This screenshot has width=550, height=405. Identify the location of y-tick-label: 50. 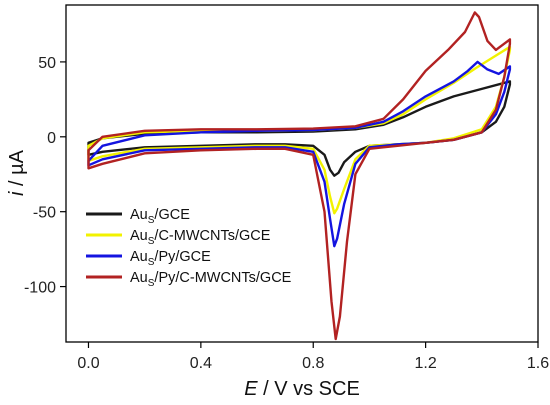
(47, 63).